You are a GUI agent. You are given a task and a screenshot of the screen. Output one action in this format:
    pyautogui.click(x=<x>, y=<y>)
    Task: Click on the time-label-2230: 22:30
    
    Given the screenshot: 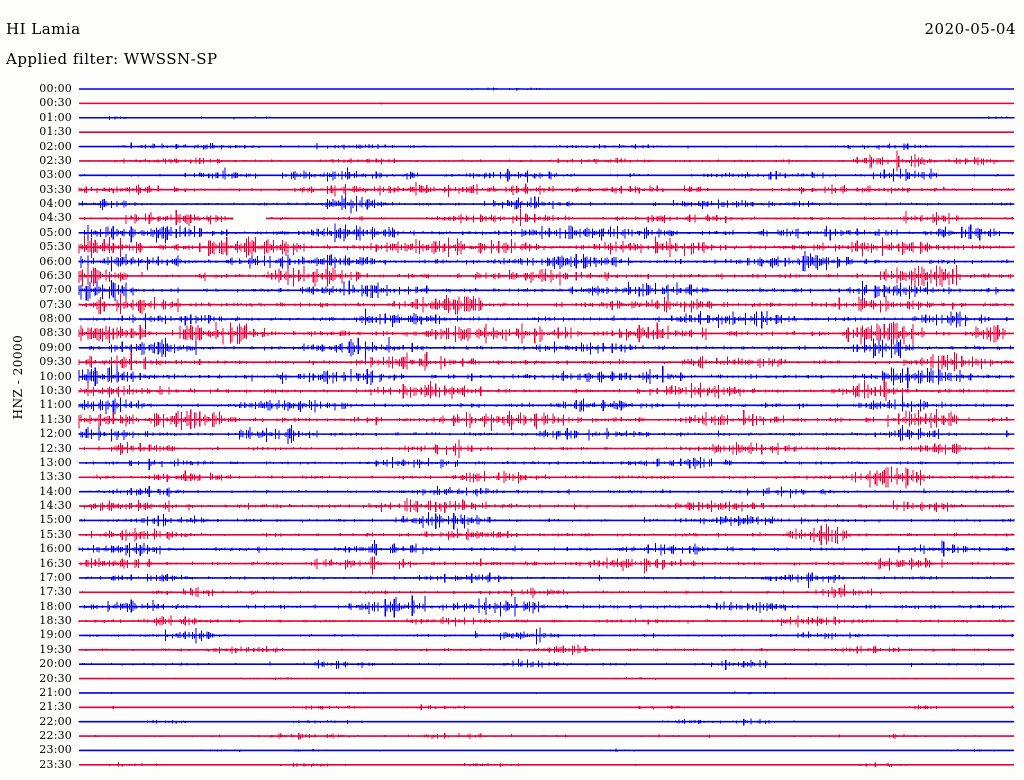 What is the action you would take?
    pyautogui.click(x=55, y=736)
    